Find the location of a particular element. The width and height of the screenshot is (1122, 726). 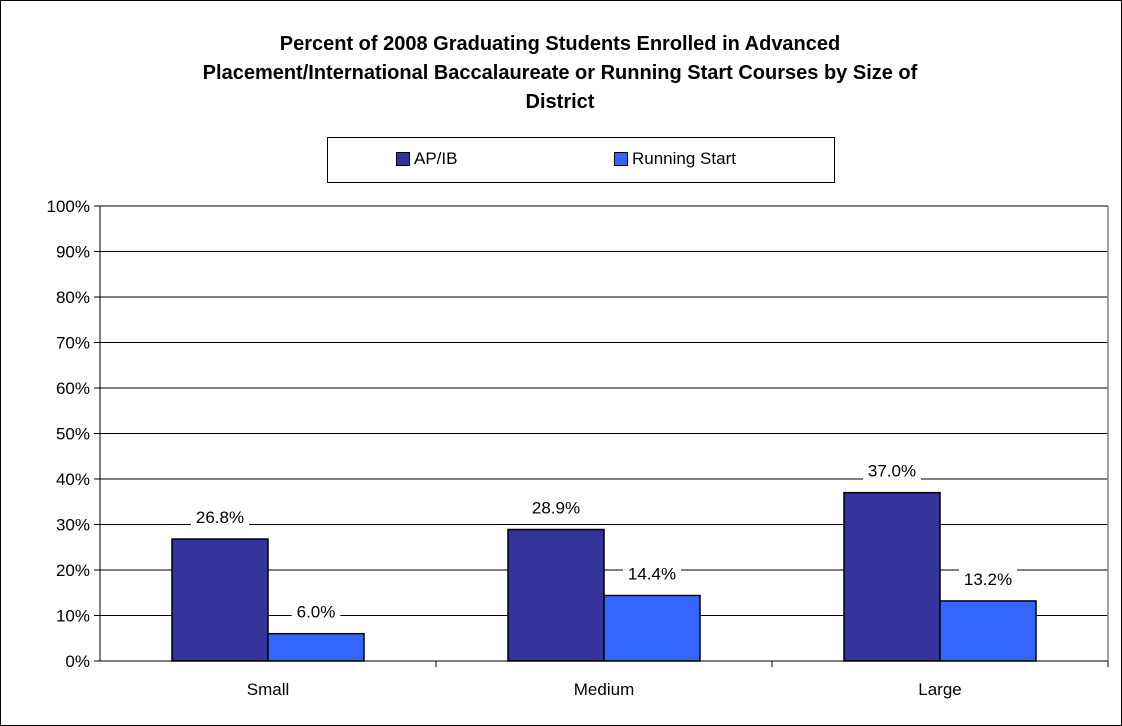

y-tick-label: 40% is located at coordinates (73, 479).